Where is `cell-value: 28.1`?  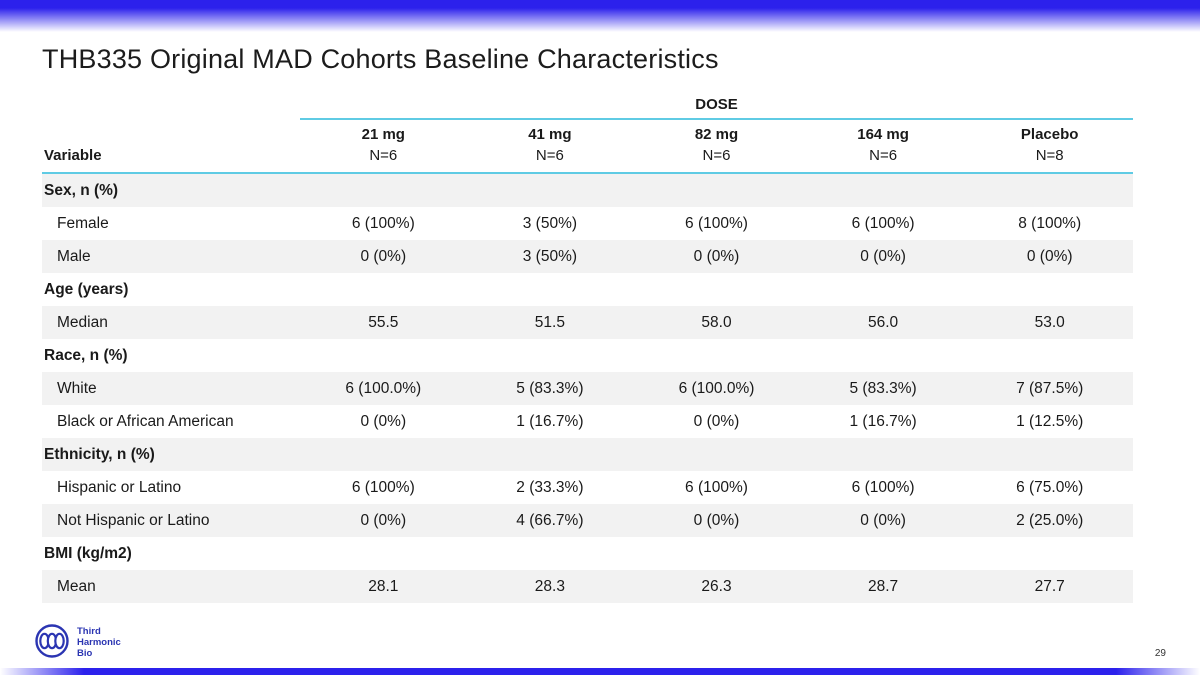 cell-value: 28.1 is located at coordinates (383, 586).